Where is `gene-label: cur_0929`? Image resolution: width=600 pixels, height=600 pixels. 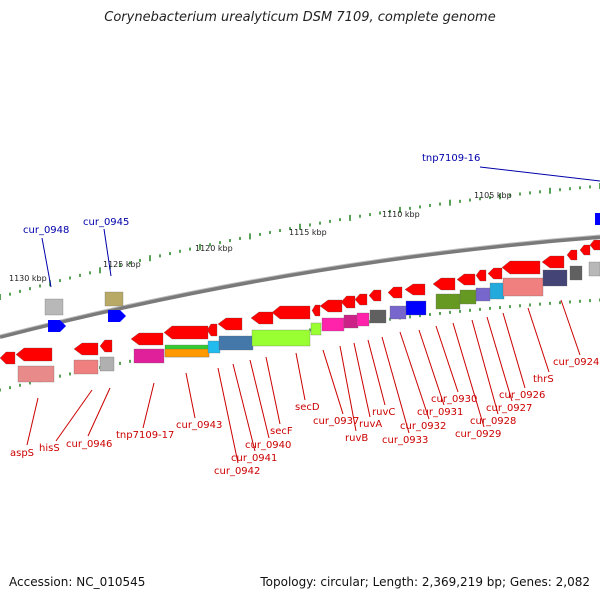
gene-label: cur_0929 is located at coordinates (478, 434).